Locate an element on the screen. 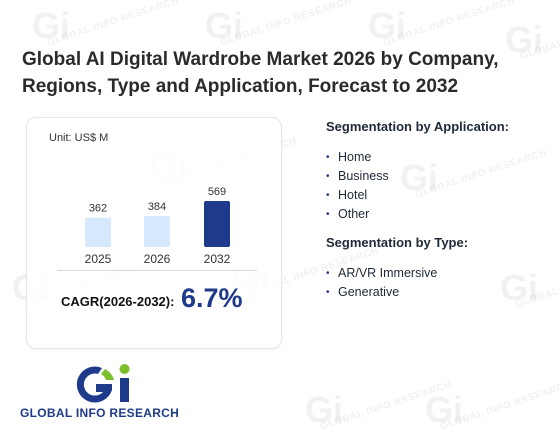 The width and height of the screenshot is (560, 440). segmentation-type-list: AR/VR Immersive Generative is located at coordinates (436, 283).